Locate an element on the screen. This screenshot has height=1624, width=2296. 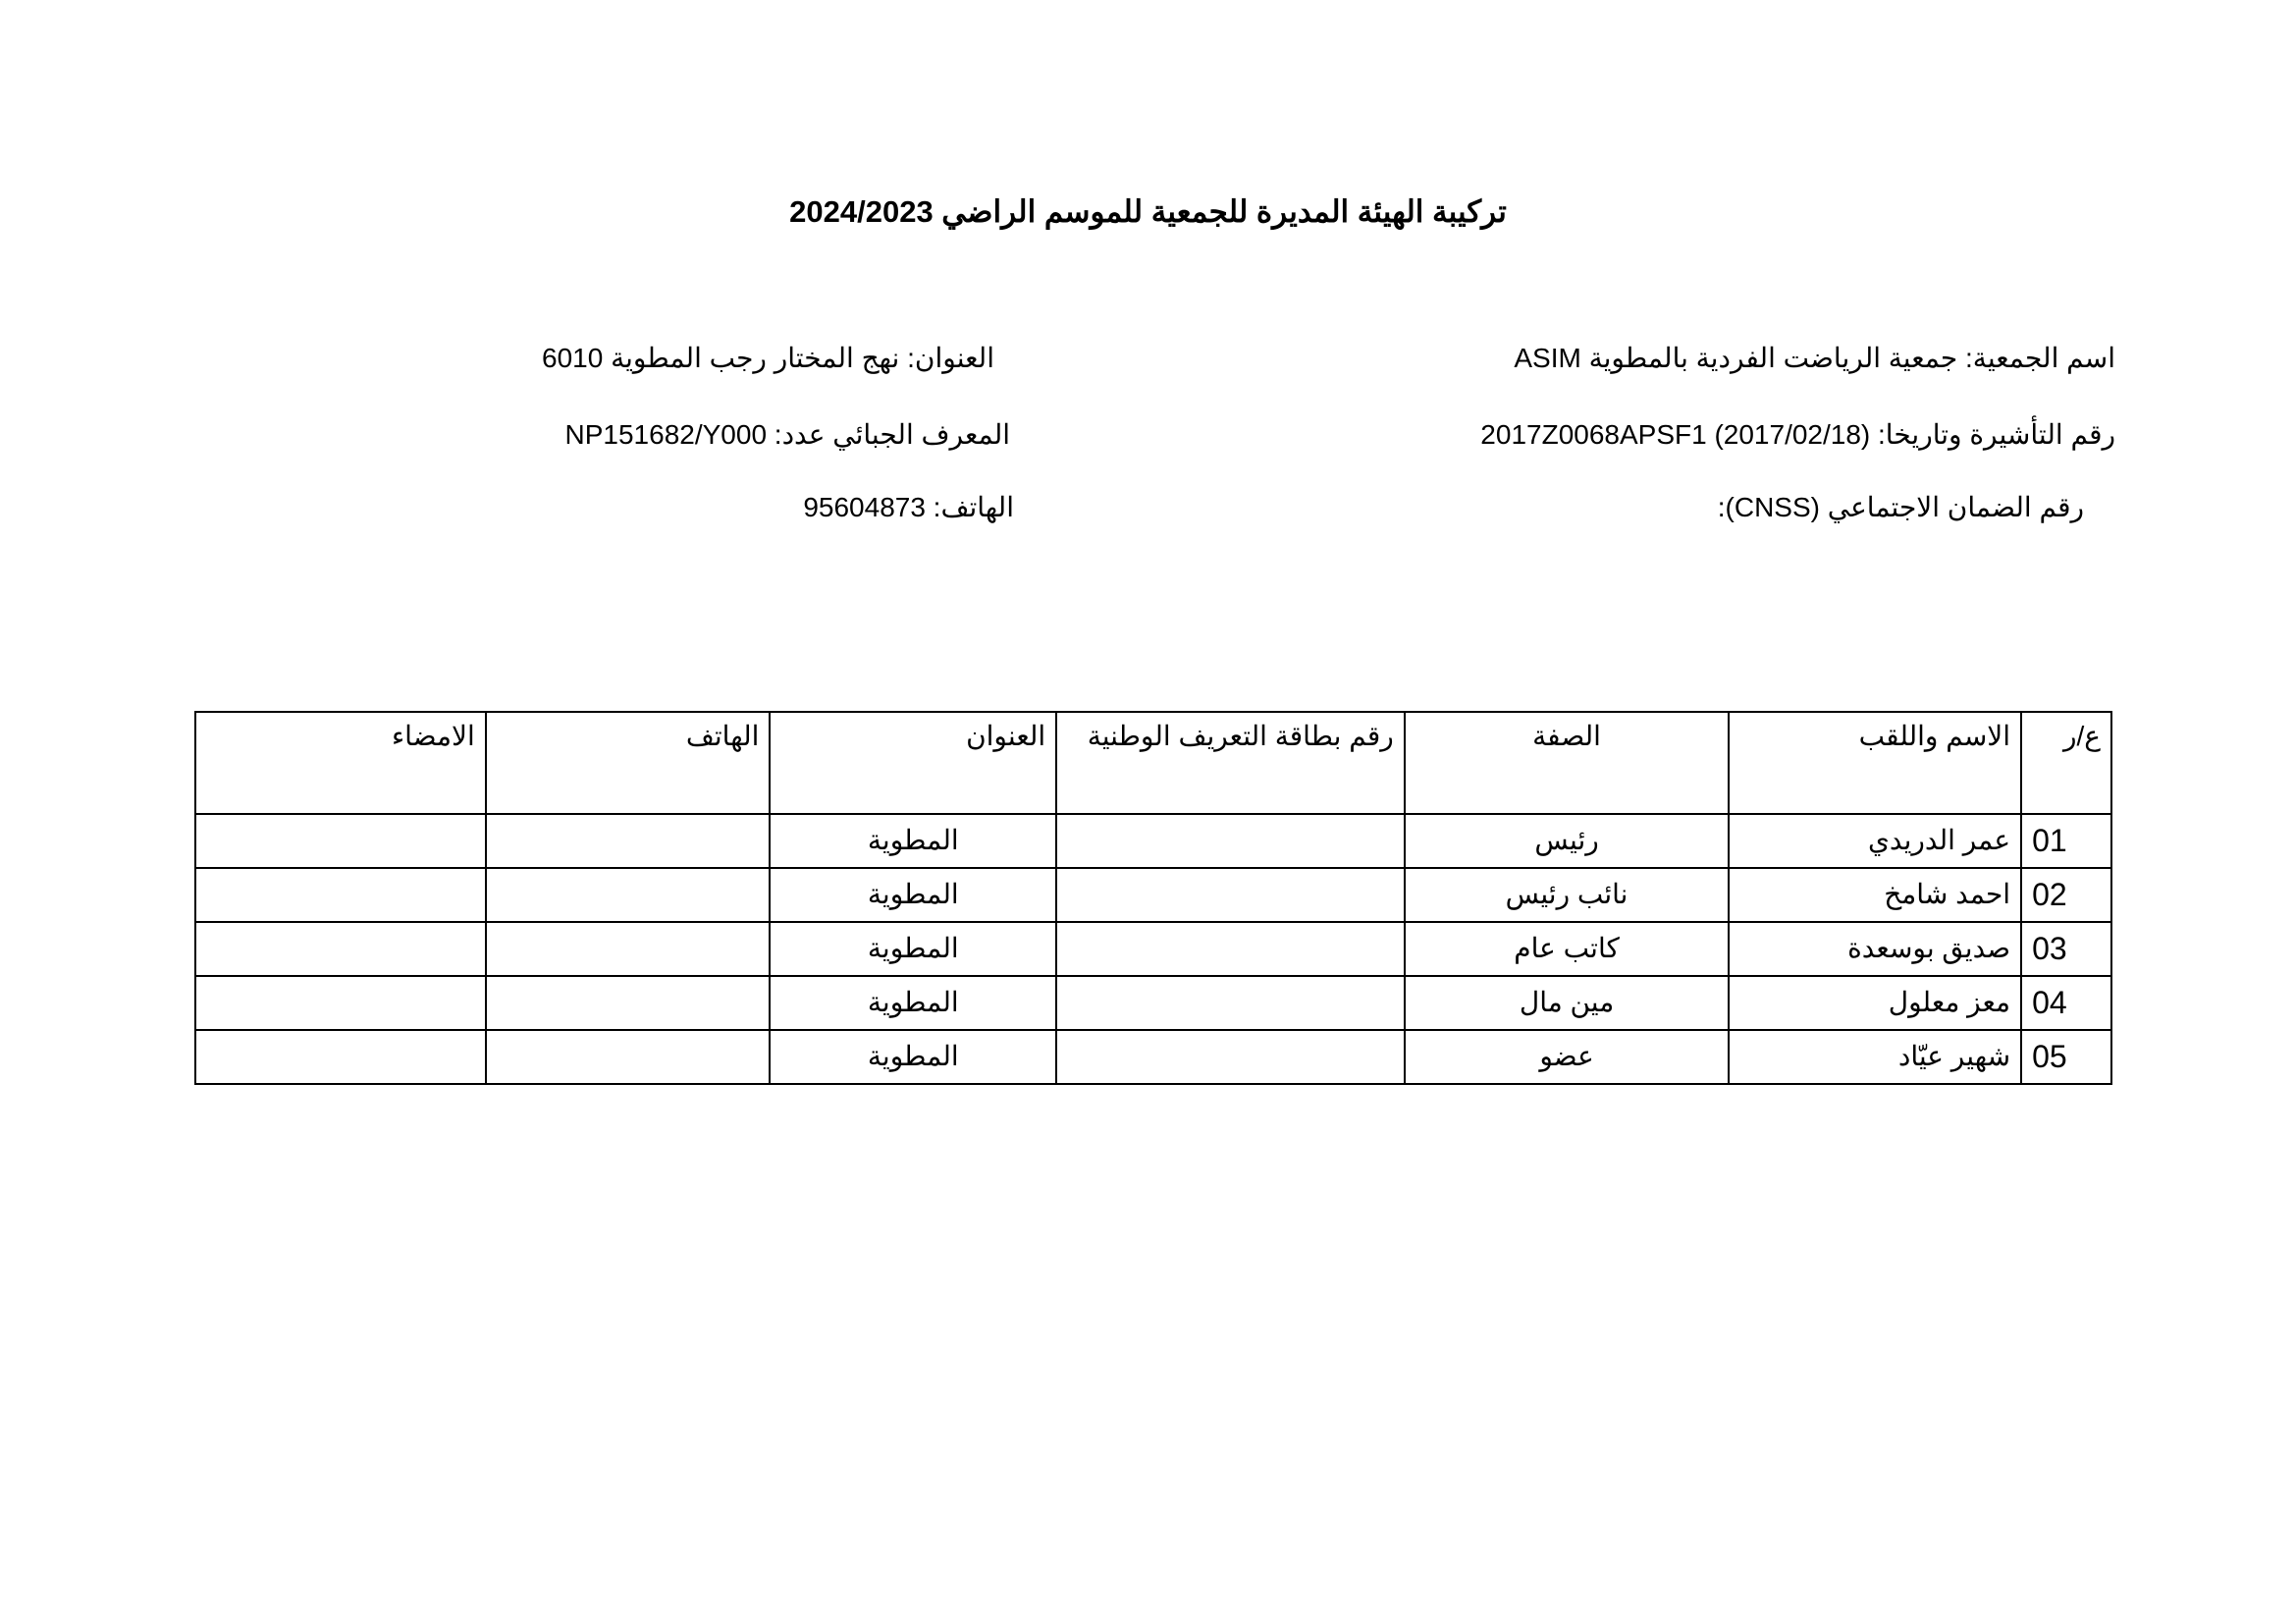
header-role: الصفة is located at coordinates (1567, 763).